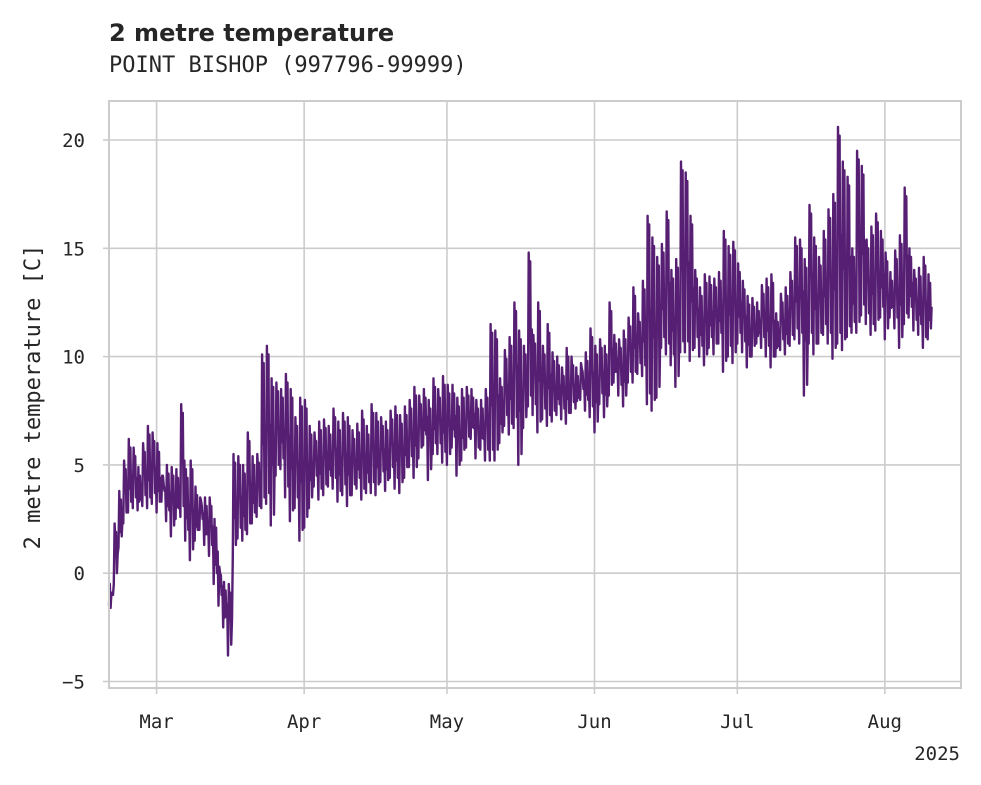 This screenshot has width=981, height=785. I want to click on y-tick-label: 0, so click(79, 574).